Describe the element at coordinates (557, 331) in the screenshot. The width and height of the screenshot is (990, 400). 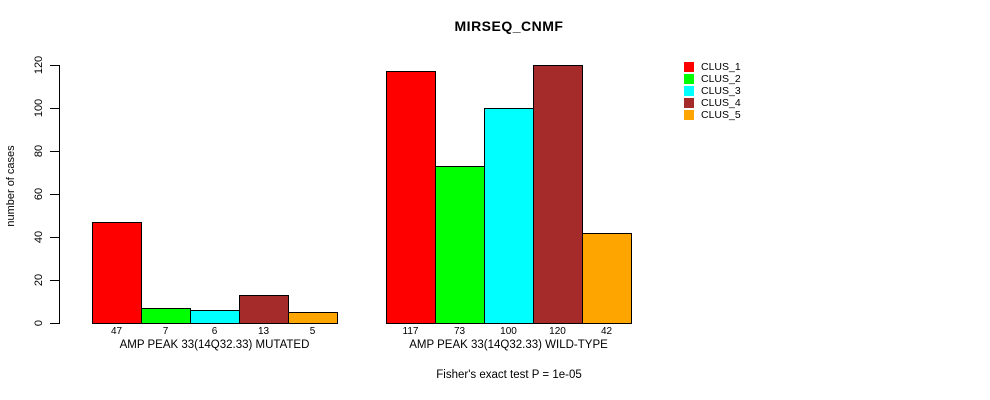
I see `bar-value-label: 120` at that location.